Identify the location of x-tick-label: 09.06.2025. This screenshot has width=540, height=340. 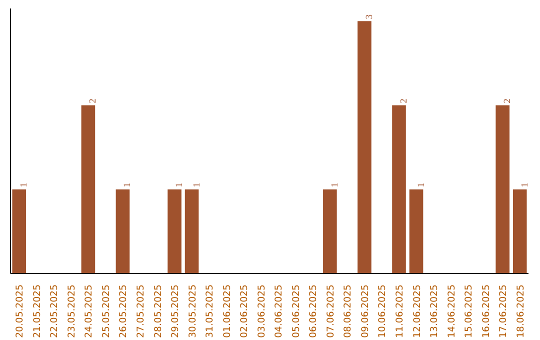
(365, 311).